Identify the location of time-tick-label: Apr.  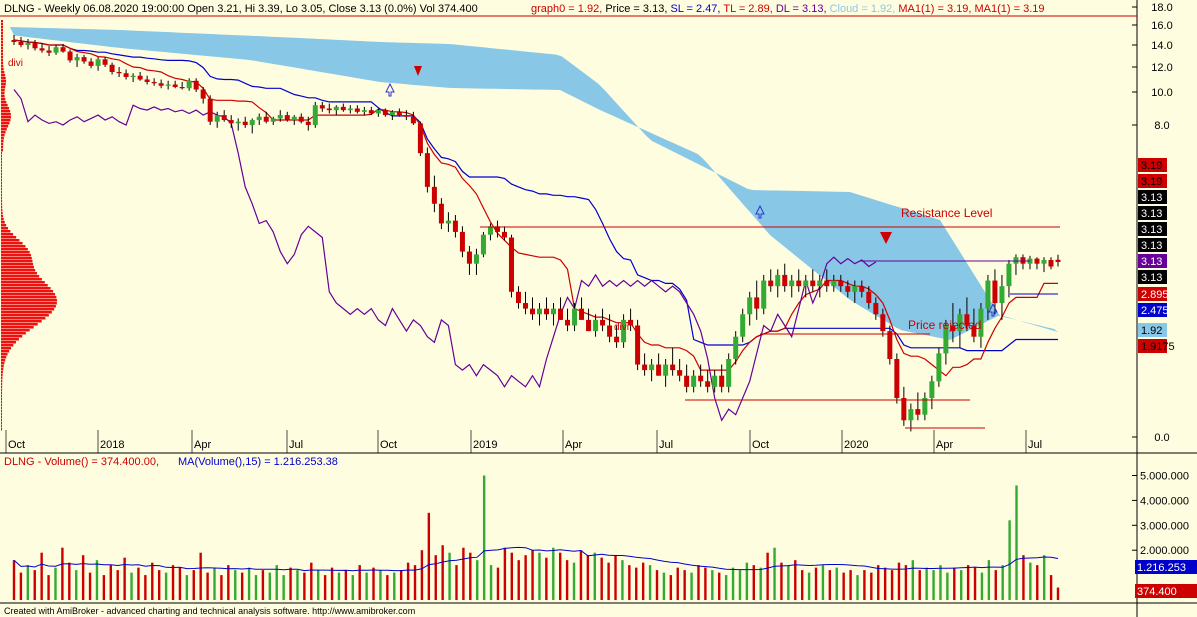
(573, 445).